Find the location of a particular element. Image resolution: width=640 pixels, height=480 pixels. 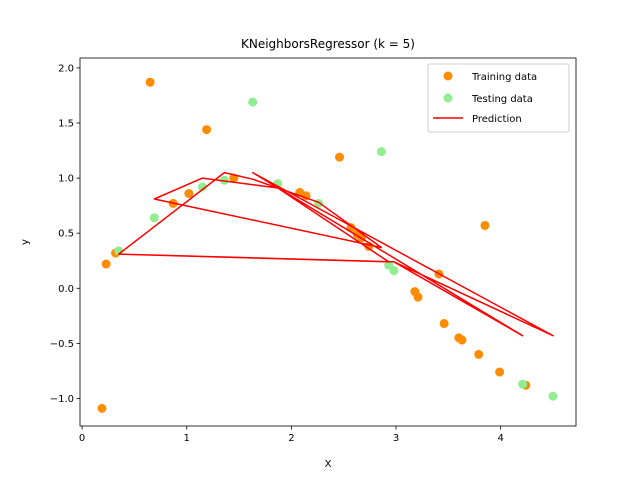

legend-frame is located at coordinates (498, 98).